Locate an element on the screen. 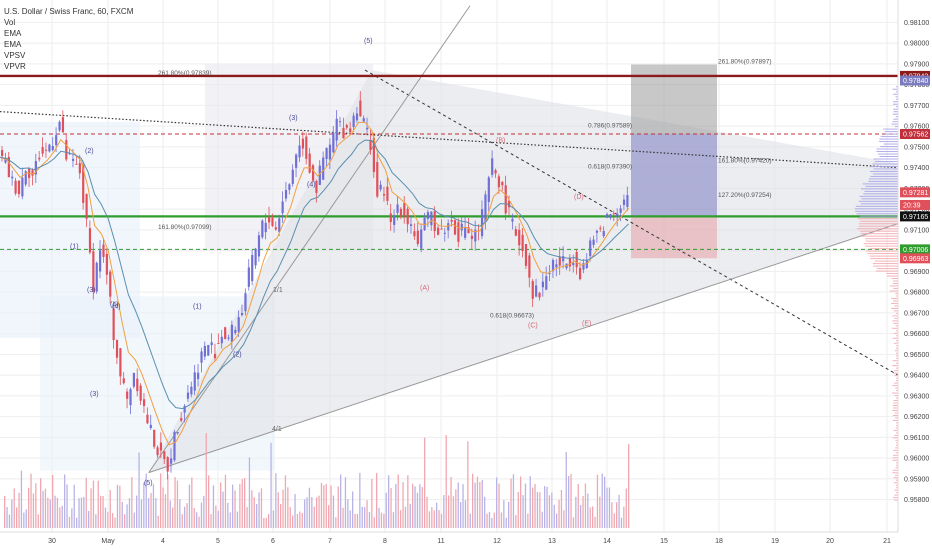  time-tick-label: 20 is located at coordinates (830, 541).